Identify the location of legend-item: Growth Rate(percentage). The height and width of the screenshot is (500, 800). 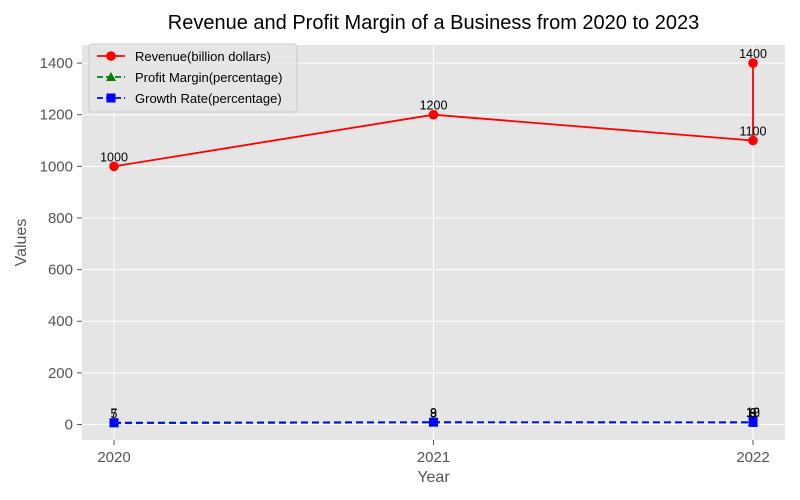
(189, 98).